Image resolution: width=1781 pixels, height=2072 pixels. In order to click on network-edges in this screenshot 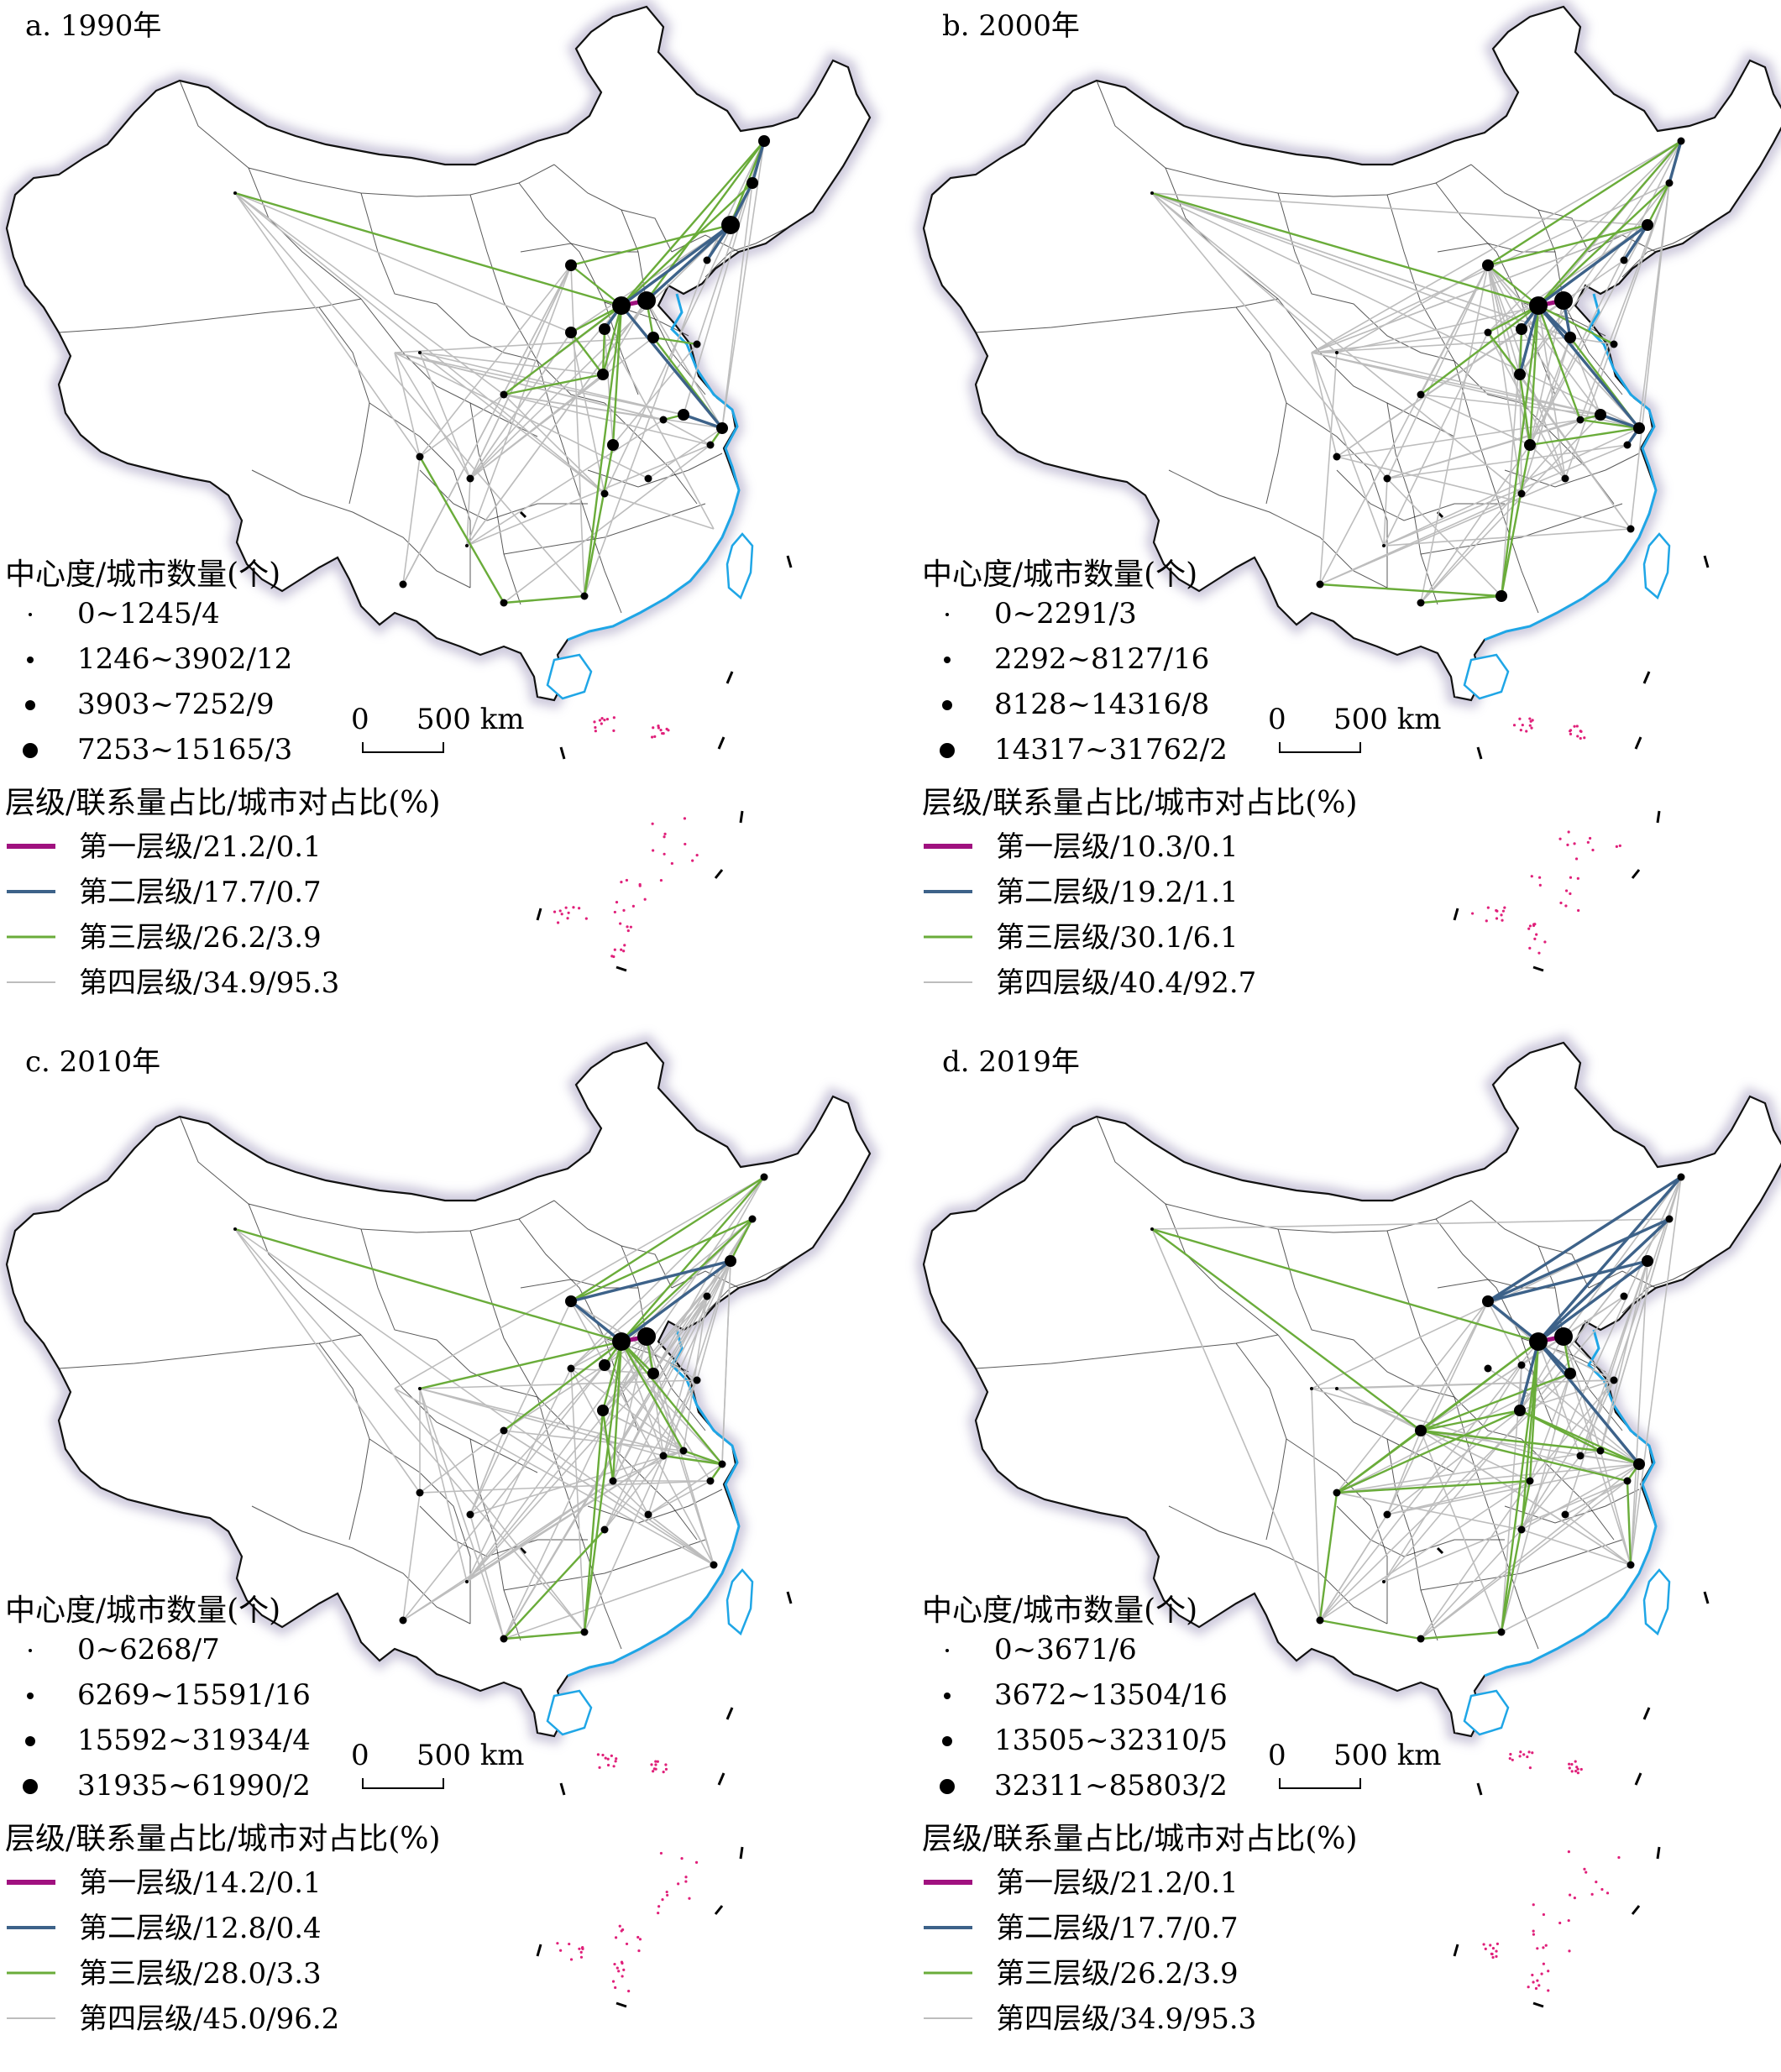, I will do `click(499, 1407)`.